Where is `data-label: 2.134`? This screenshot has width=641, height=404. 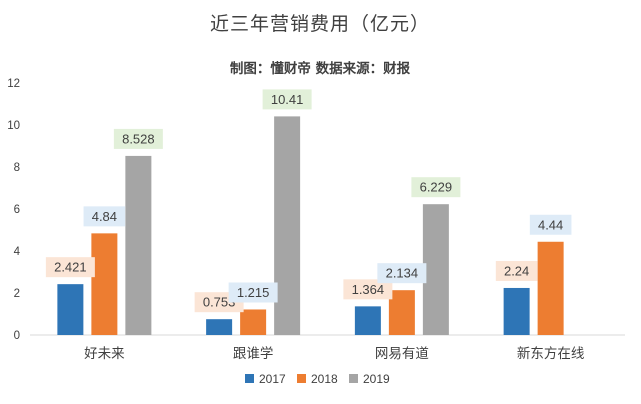 data-label: 2.134 is located at coordinates (402, 273).